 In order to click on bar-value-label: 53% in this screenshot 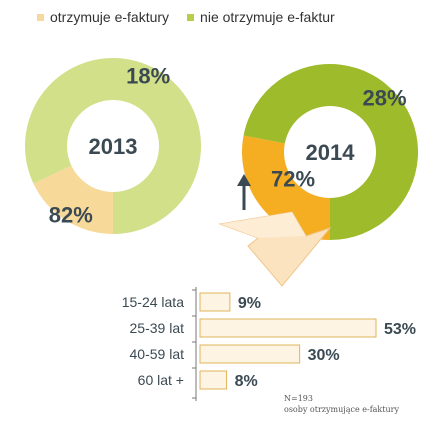, I will do `click(400, 329)`.